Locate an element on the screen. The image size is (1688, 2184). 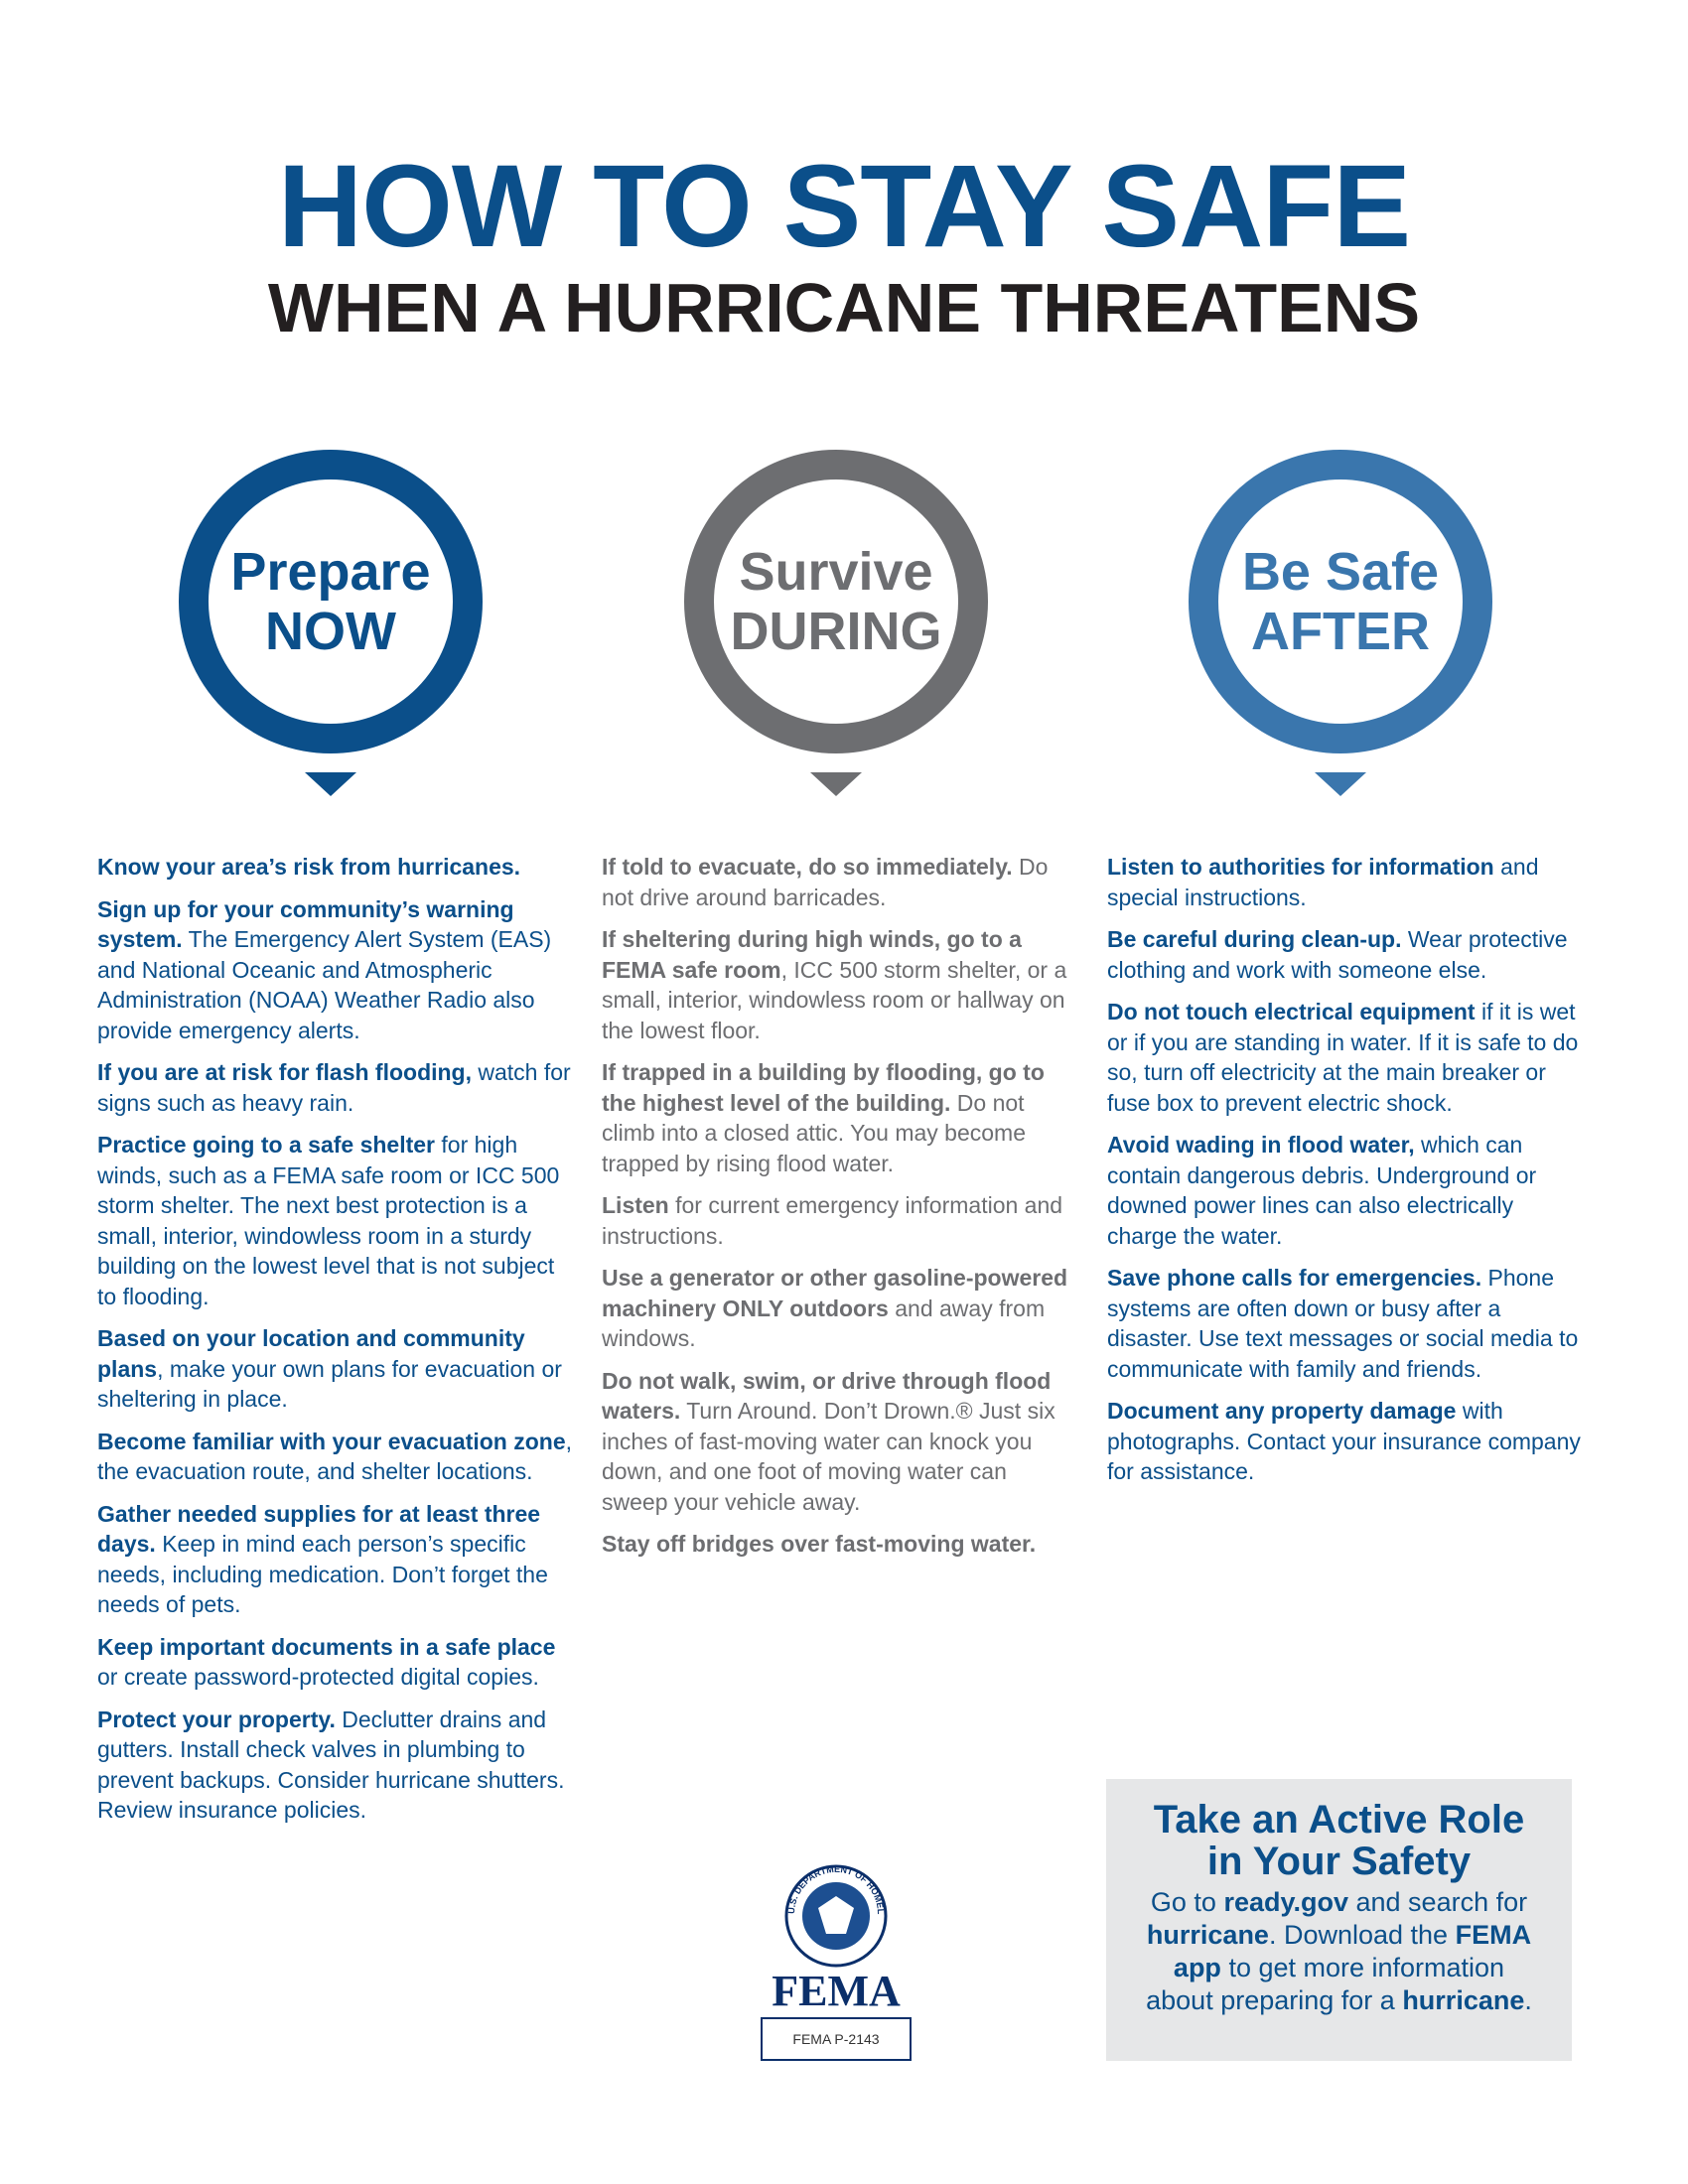
phase-label: Prepare is located at coordinates (330, 572).